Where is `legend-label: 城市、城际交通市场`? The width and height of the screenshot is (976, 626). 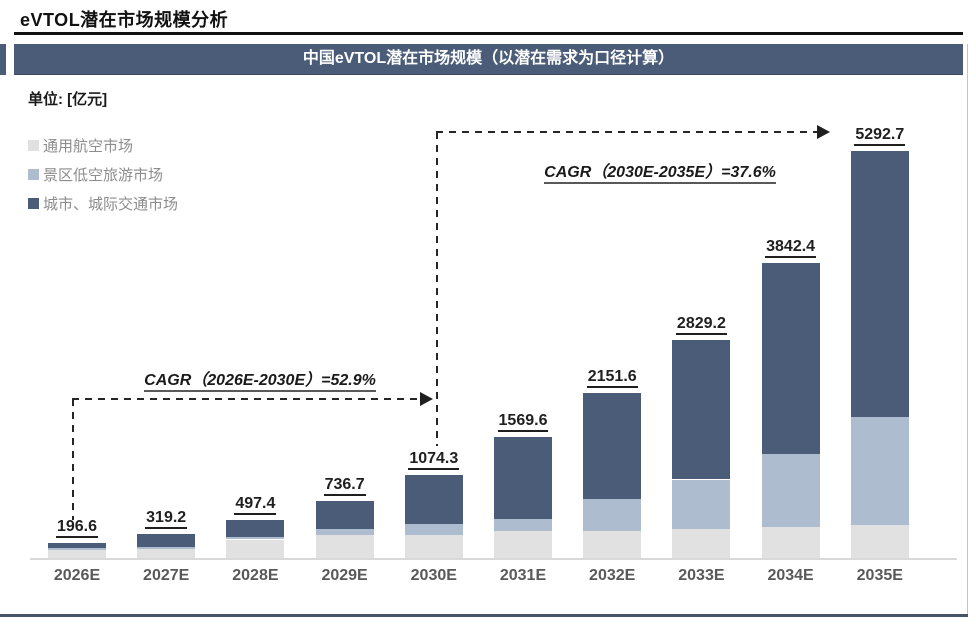
legend-label: 城市、城际交通市场 is located at coordinates (111, 204).